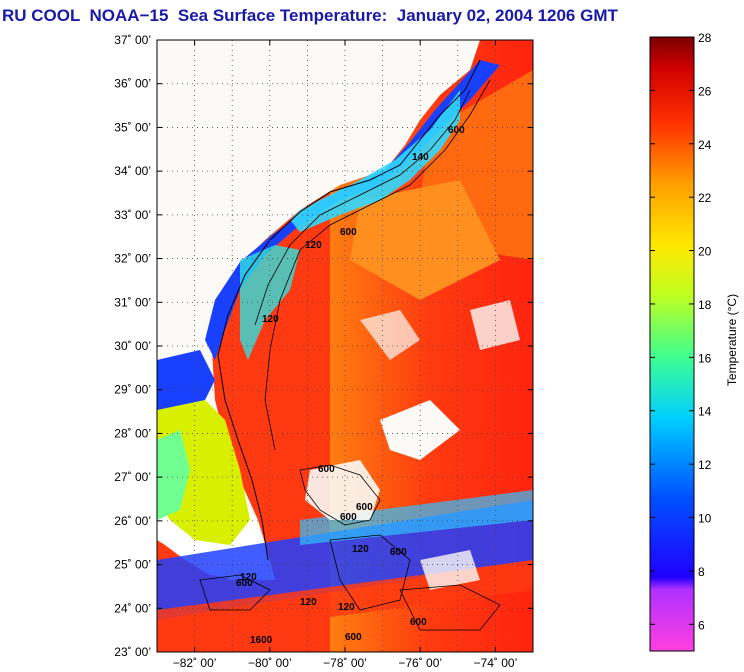  I want to click on lat-tick-label: 23˚ 00’, so click(132, 652).